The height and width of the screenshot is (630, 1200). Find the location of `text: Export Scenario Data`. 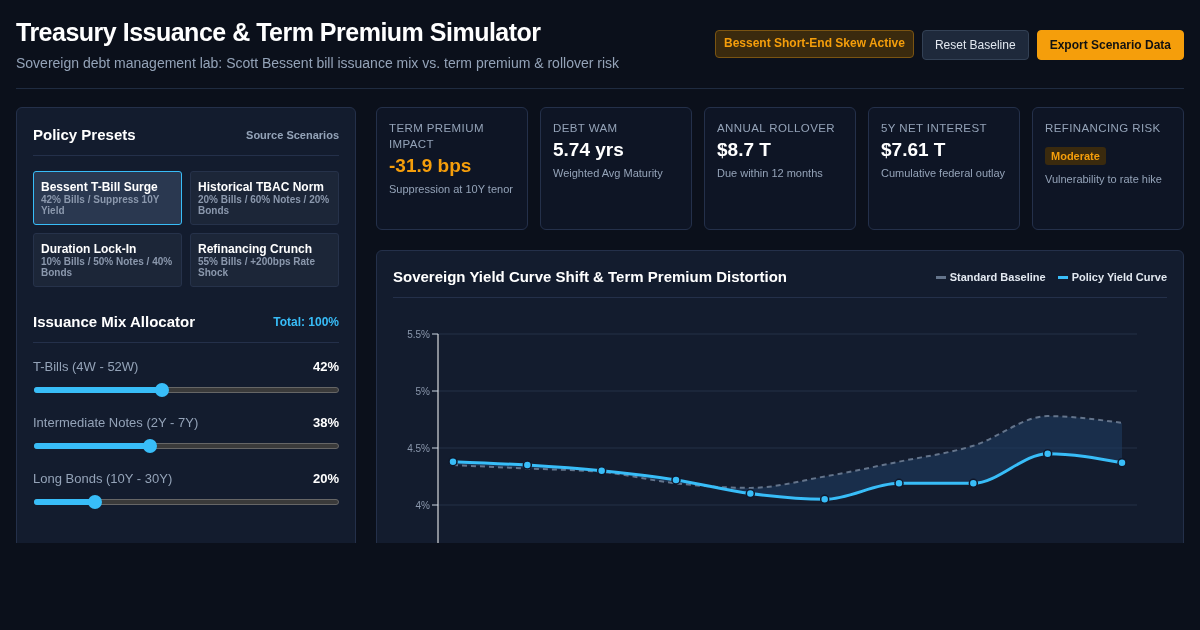

text: Export Scenario Data is located at coordinates (1110, 45).